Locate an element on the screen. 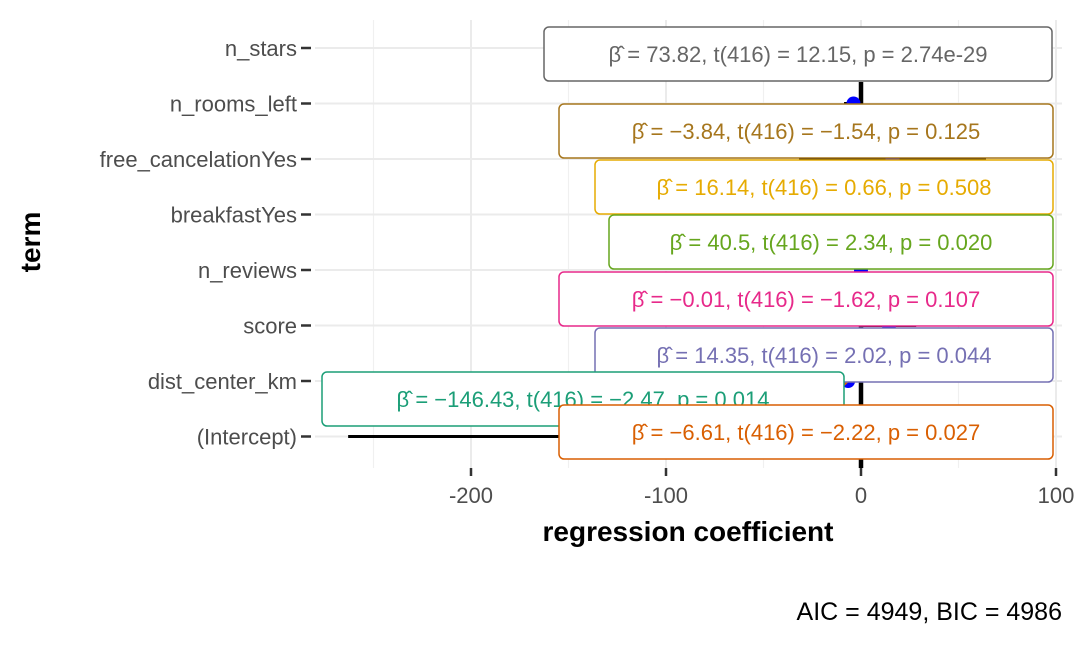 The image size is (1080, 648). stat-label-text: β̂ = 14.35, t(416) = 2.02, p = 0.044 is located at coordinates (824, 355).